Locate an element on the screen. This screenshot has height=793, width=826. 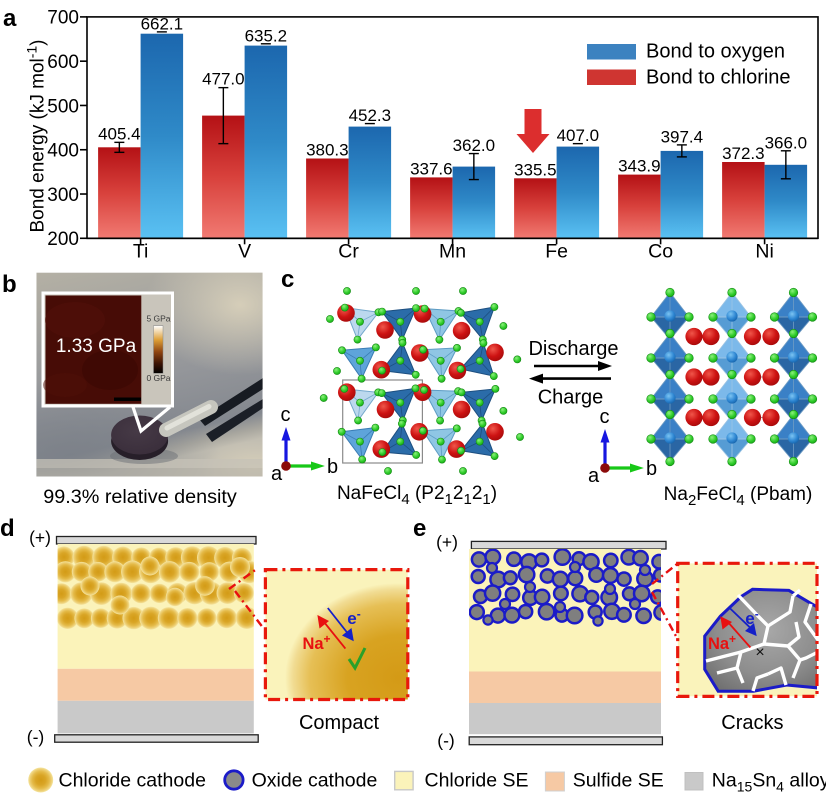
svg-text: 300 is located at coordinates (63, 195).